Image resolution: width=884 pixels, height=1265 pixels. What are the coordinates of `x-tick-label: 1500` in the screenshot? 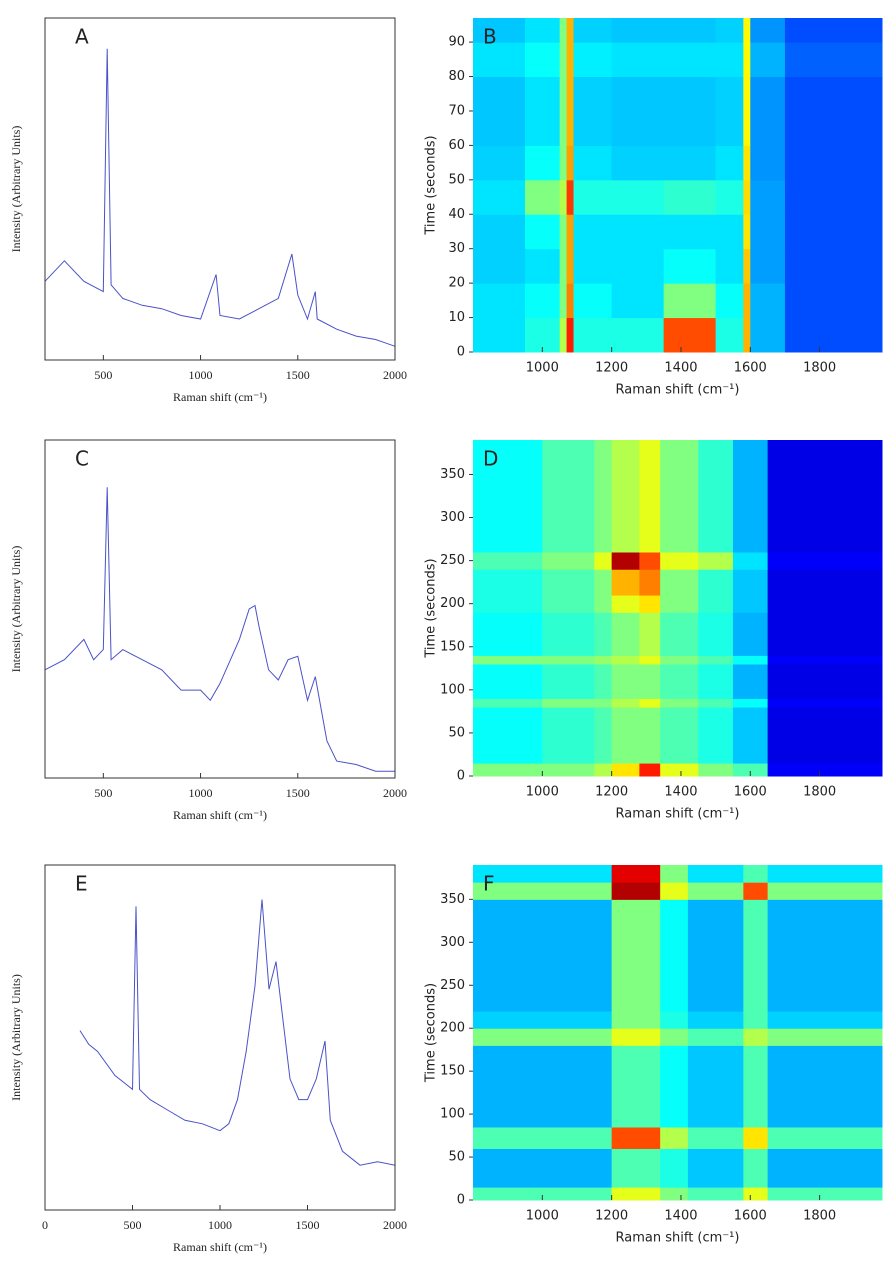 It's located at (308, 1225).